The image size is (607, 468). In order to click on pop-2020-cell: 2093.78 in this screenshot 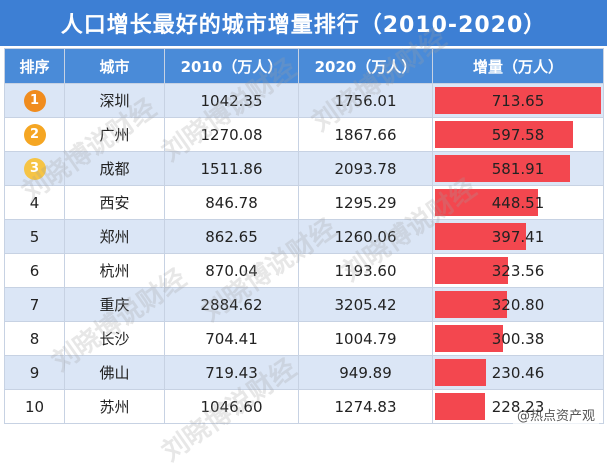, I will do `click(365, 168)`.